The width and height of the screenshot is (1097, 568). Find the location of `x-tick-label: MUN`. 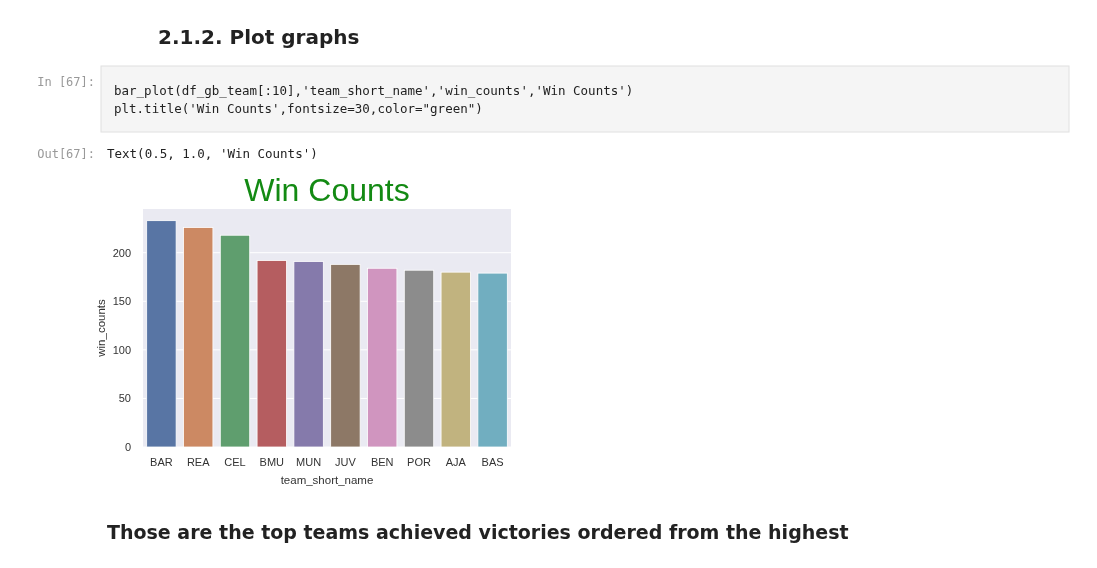

x-tick-label: MUN is located at coordinates (309, 462).